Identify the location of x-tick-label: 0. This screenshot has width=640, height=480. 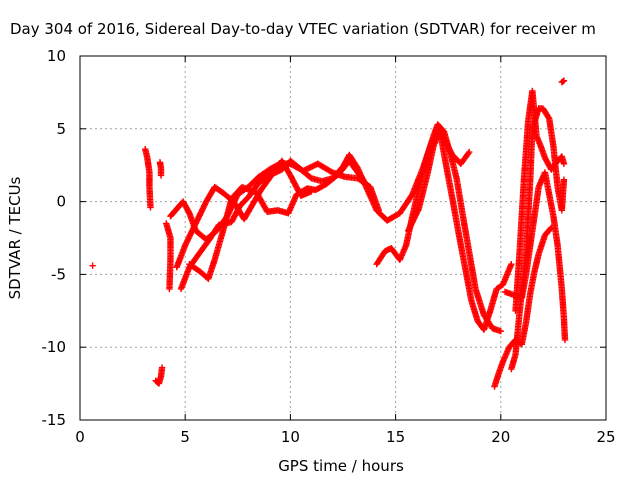
(80, 437).